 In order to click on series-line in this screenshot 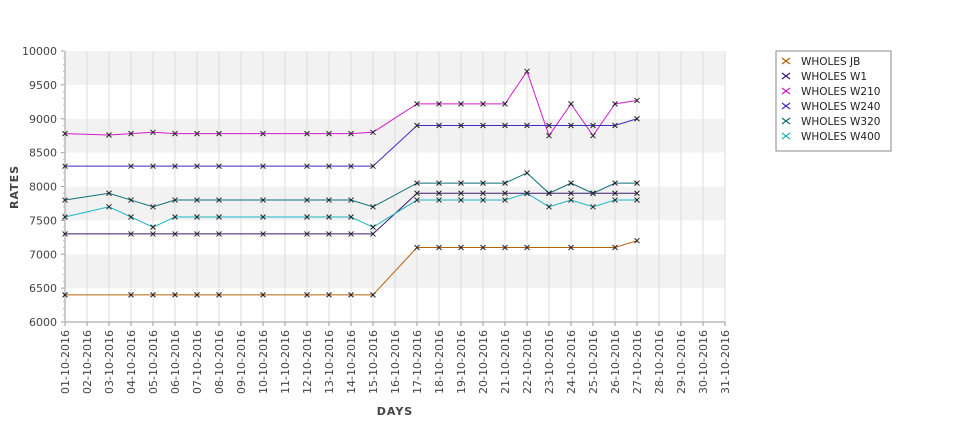, I will do `click(351, 142)`.